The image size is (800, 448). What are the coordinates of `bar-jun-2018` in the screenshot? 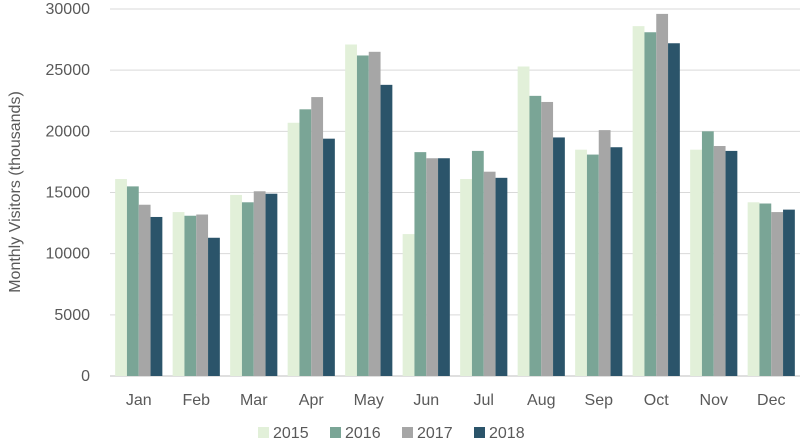 It's located at (444, 267).